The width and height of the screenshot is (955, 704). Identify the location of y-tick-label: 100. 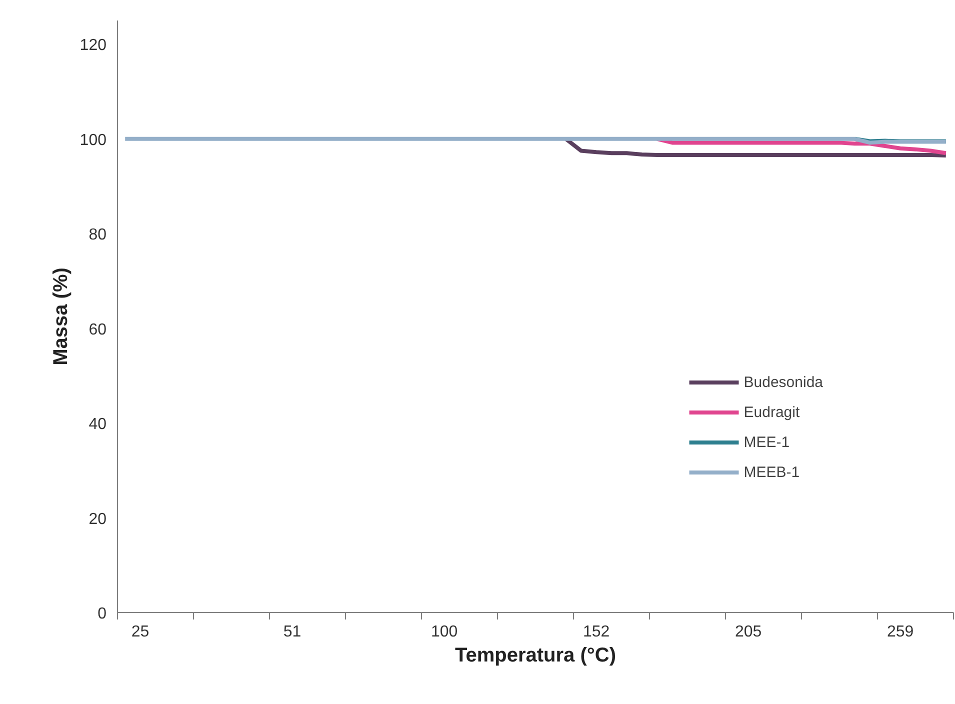
(93, 140).